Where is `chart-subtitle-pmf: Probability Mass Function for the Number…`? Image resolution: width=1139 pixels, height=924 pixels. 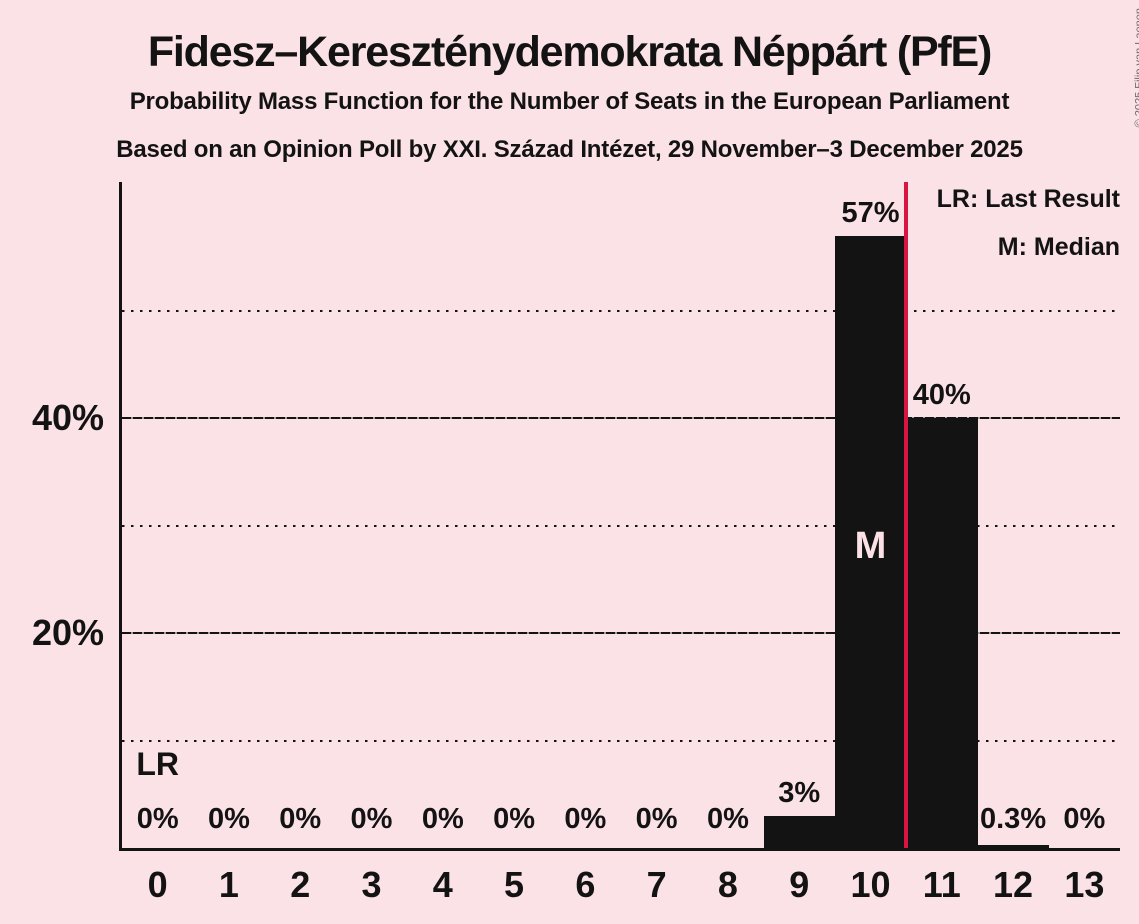
chart-subtitle-pmf: Probability Mass Function for the Number… is located at coordinates (569, 101).